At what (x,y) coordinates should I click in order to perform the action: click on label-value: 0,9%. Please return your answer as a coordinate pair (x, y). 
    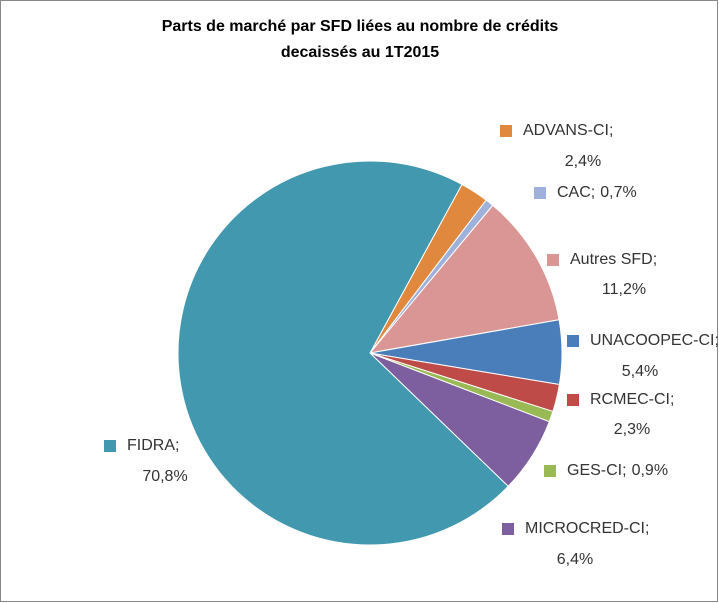
    Looking at the image, I should click on (650, 470).